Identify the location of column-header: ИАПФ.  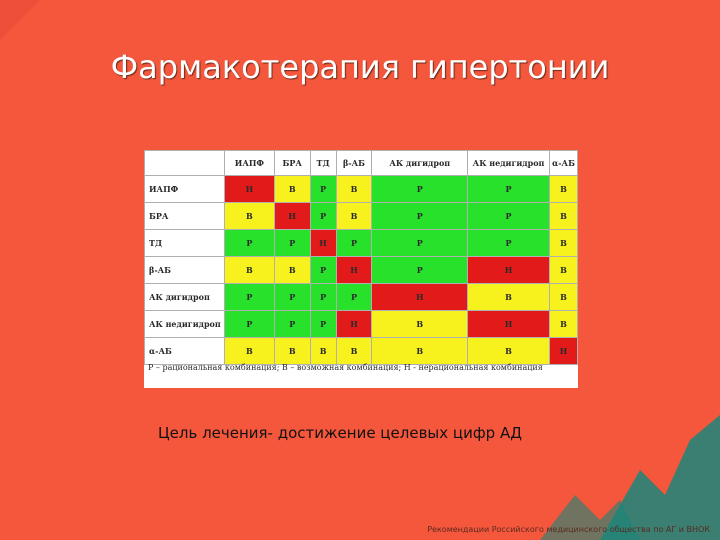
(249, 163).